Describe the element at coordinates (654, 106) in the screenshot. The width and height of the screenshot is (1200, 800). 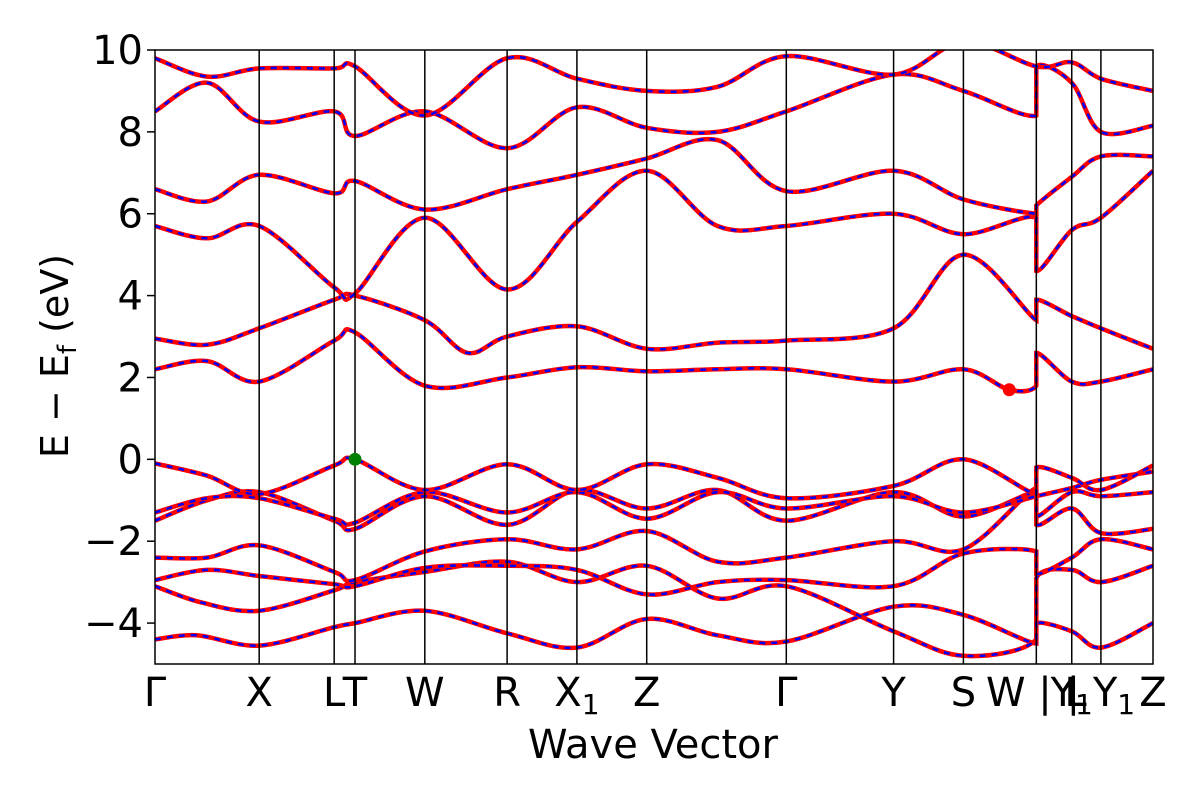
I see `band-11-line` at that location.